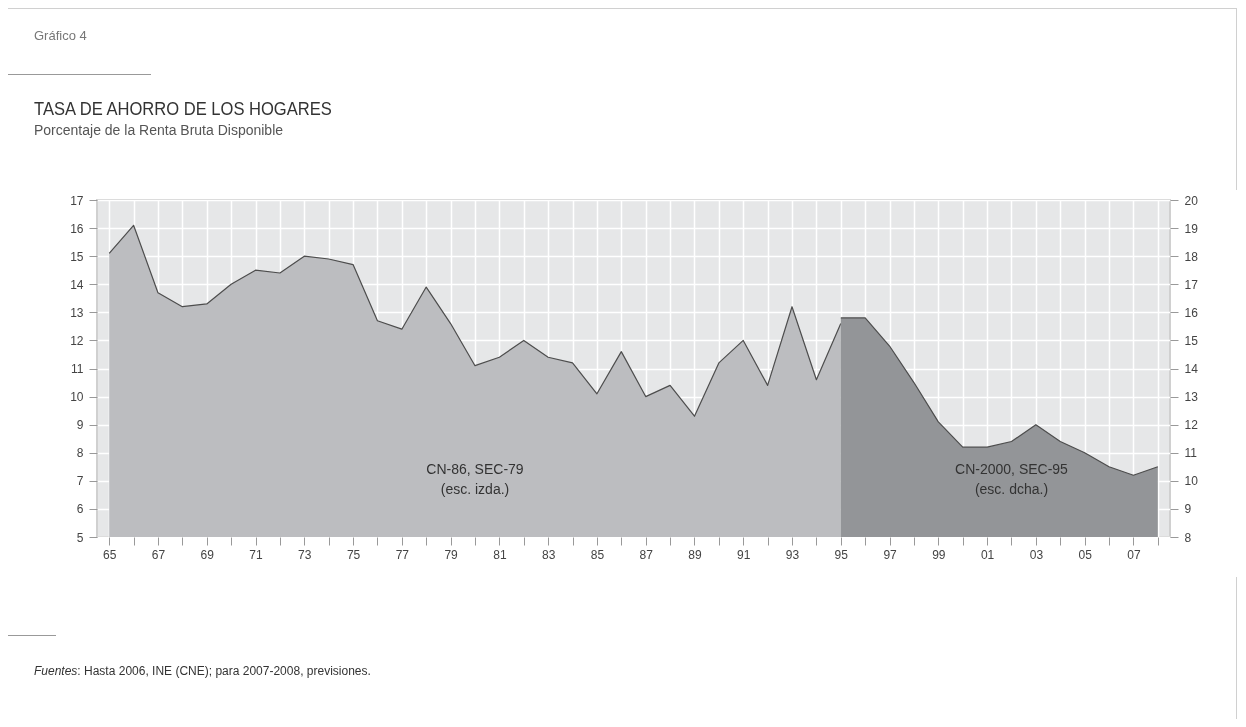 The image size is (1246, 727). Describe the element at coordinates (80, 481) in the screenshot. I see `y-tick-label: 7` at that location.